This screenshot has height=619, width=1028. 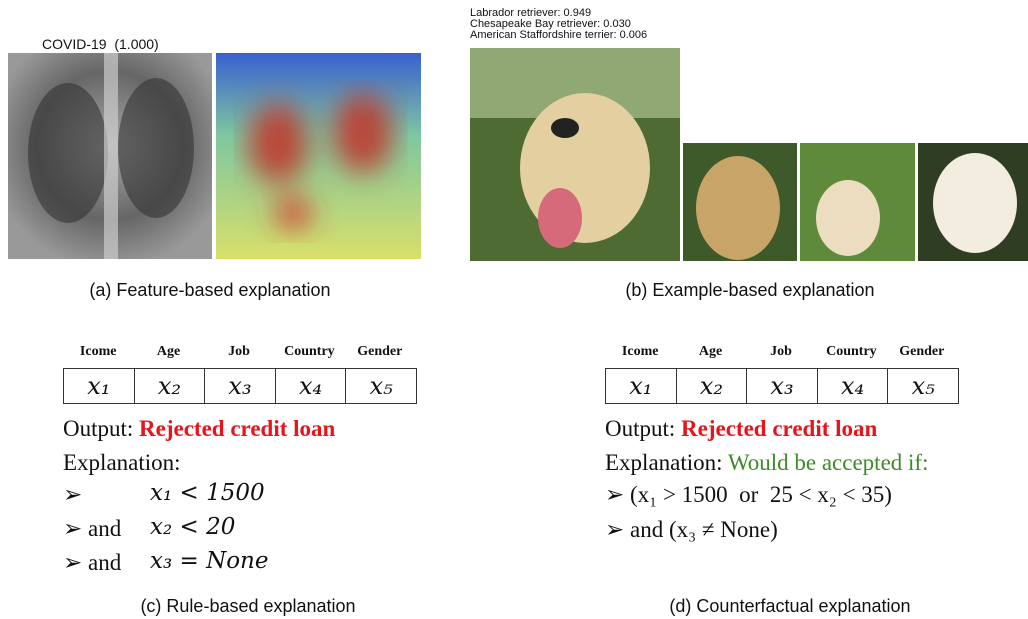 I want to click on rule: x₂ < 20, so click(x=193, y=527).